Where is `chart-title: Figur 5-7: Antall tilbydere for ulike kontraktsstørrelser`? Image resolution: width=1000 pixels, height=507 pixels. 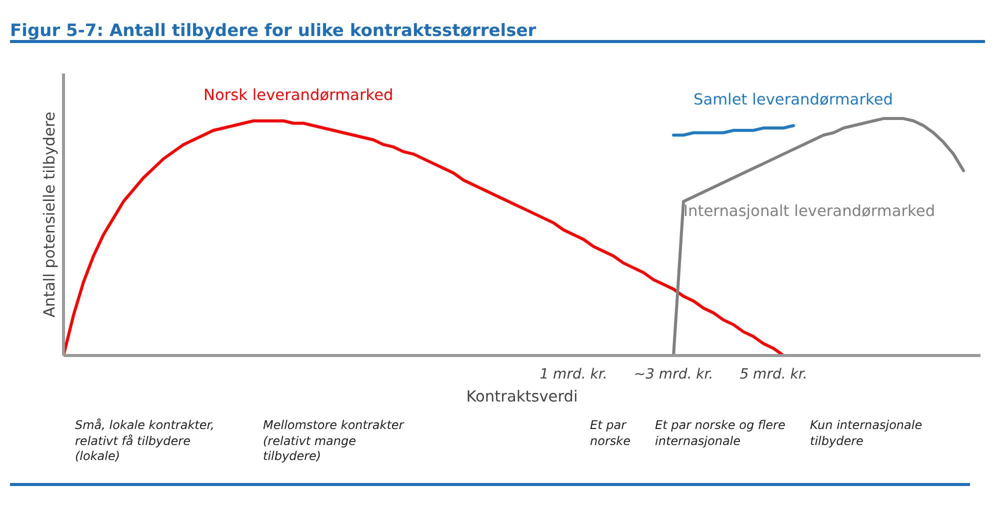 chart-title: Figur 5-7: Antall tilbydere for ulike kontraktsstørrelser is located at coordinates (273, 31).